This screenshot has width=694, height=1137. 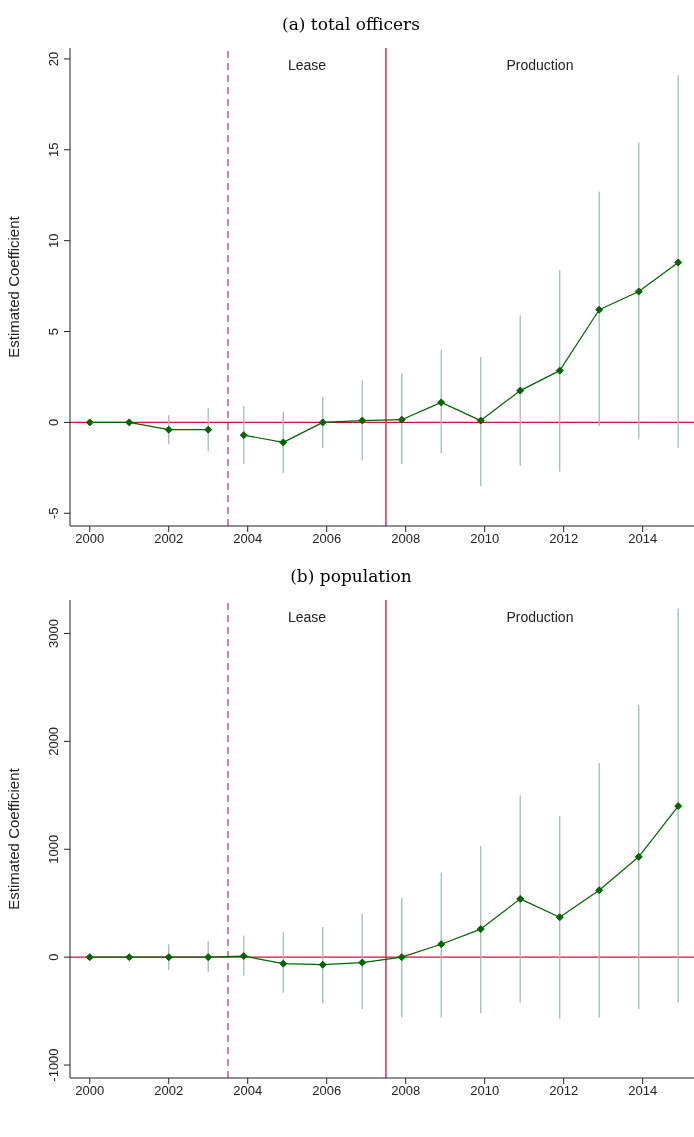 I want to click on y-tick-label: 1000, so click(x=53, y=849).